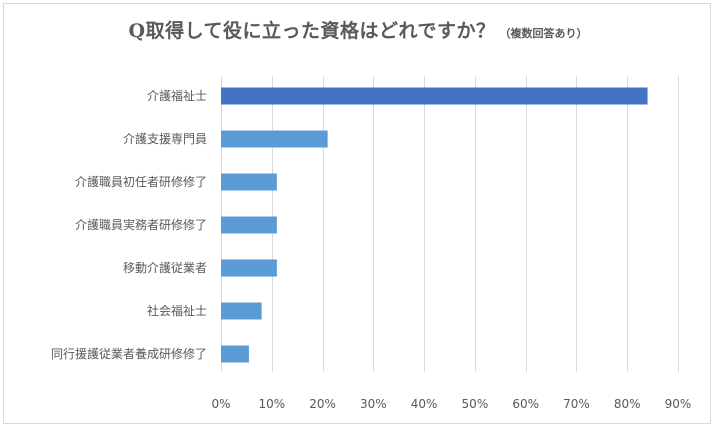 Image resolution: width=716 pixels, height=429 pixels. Describe the element at coordinates (312, 31) in the screenshot. I see `chart-title-main: Q取得して役に立った資格はどれですか？` at that location.